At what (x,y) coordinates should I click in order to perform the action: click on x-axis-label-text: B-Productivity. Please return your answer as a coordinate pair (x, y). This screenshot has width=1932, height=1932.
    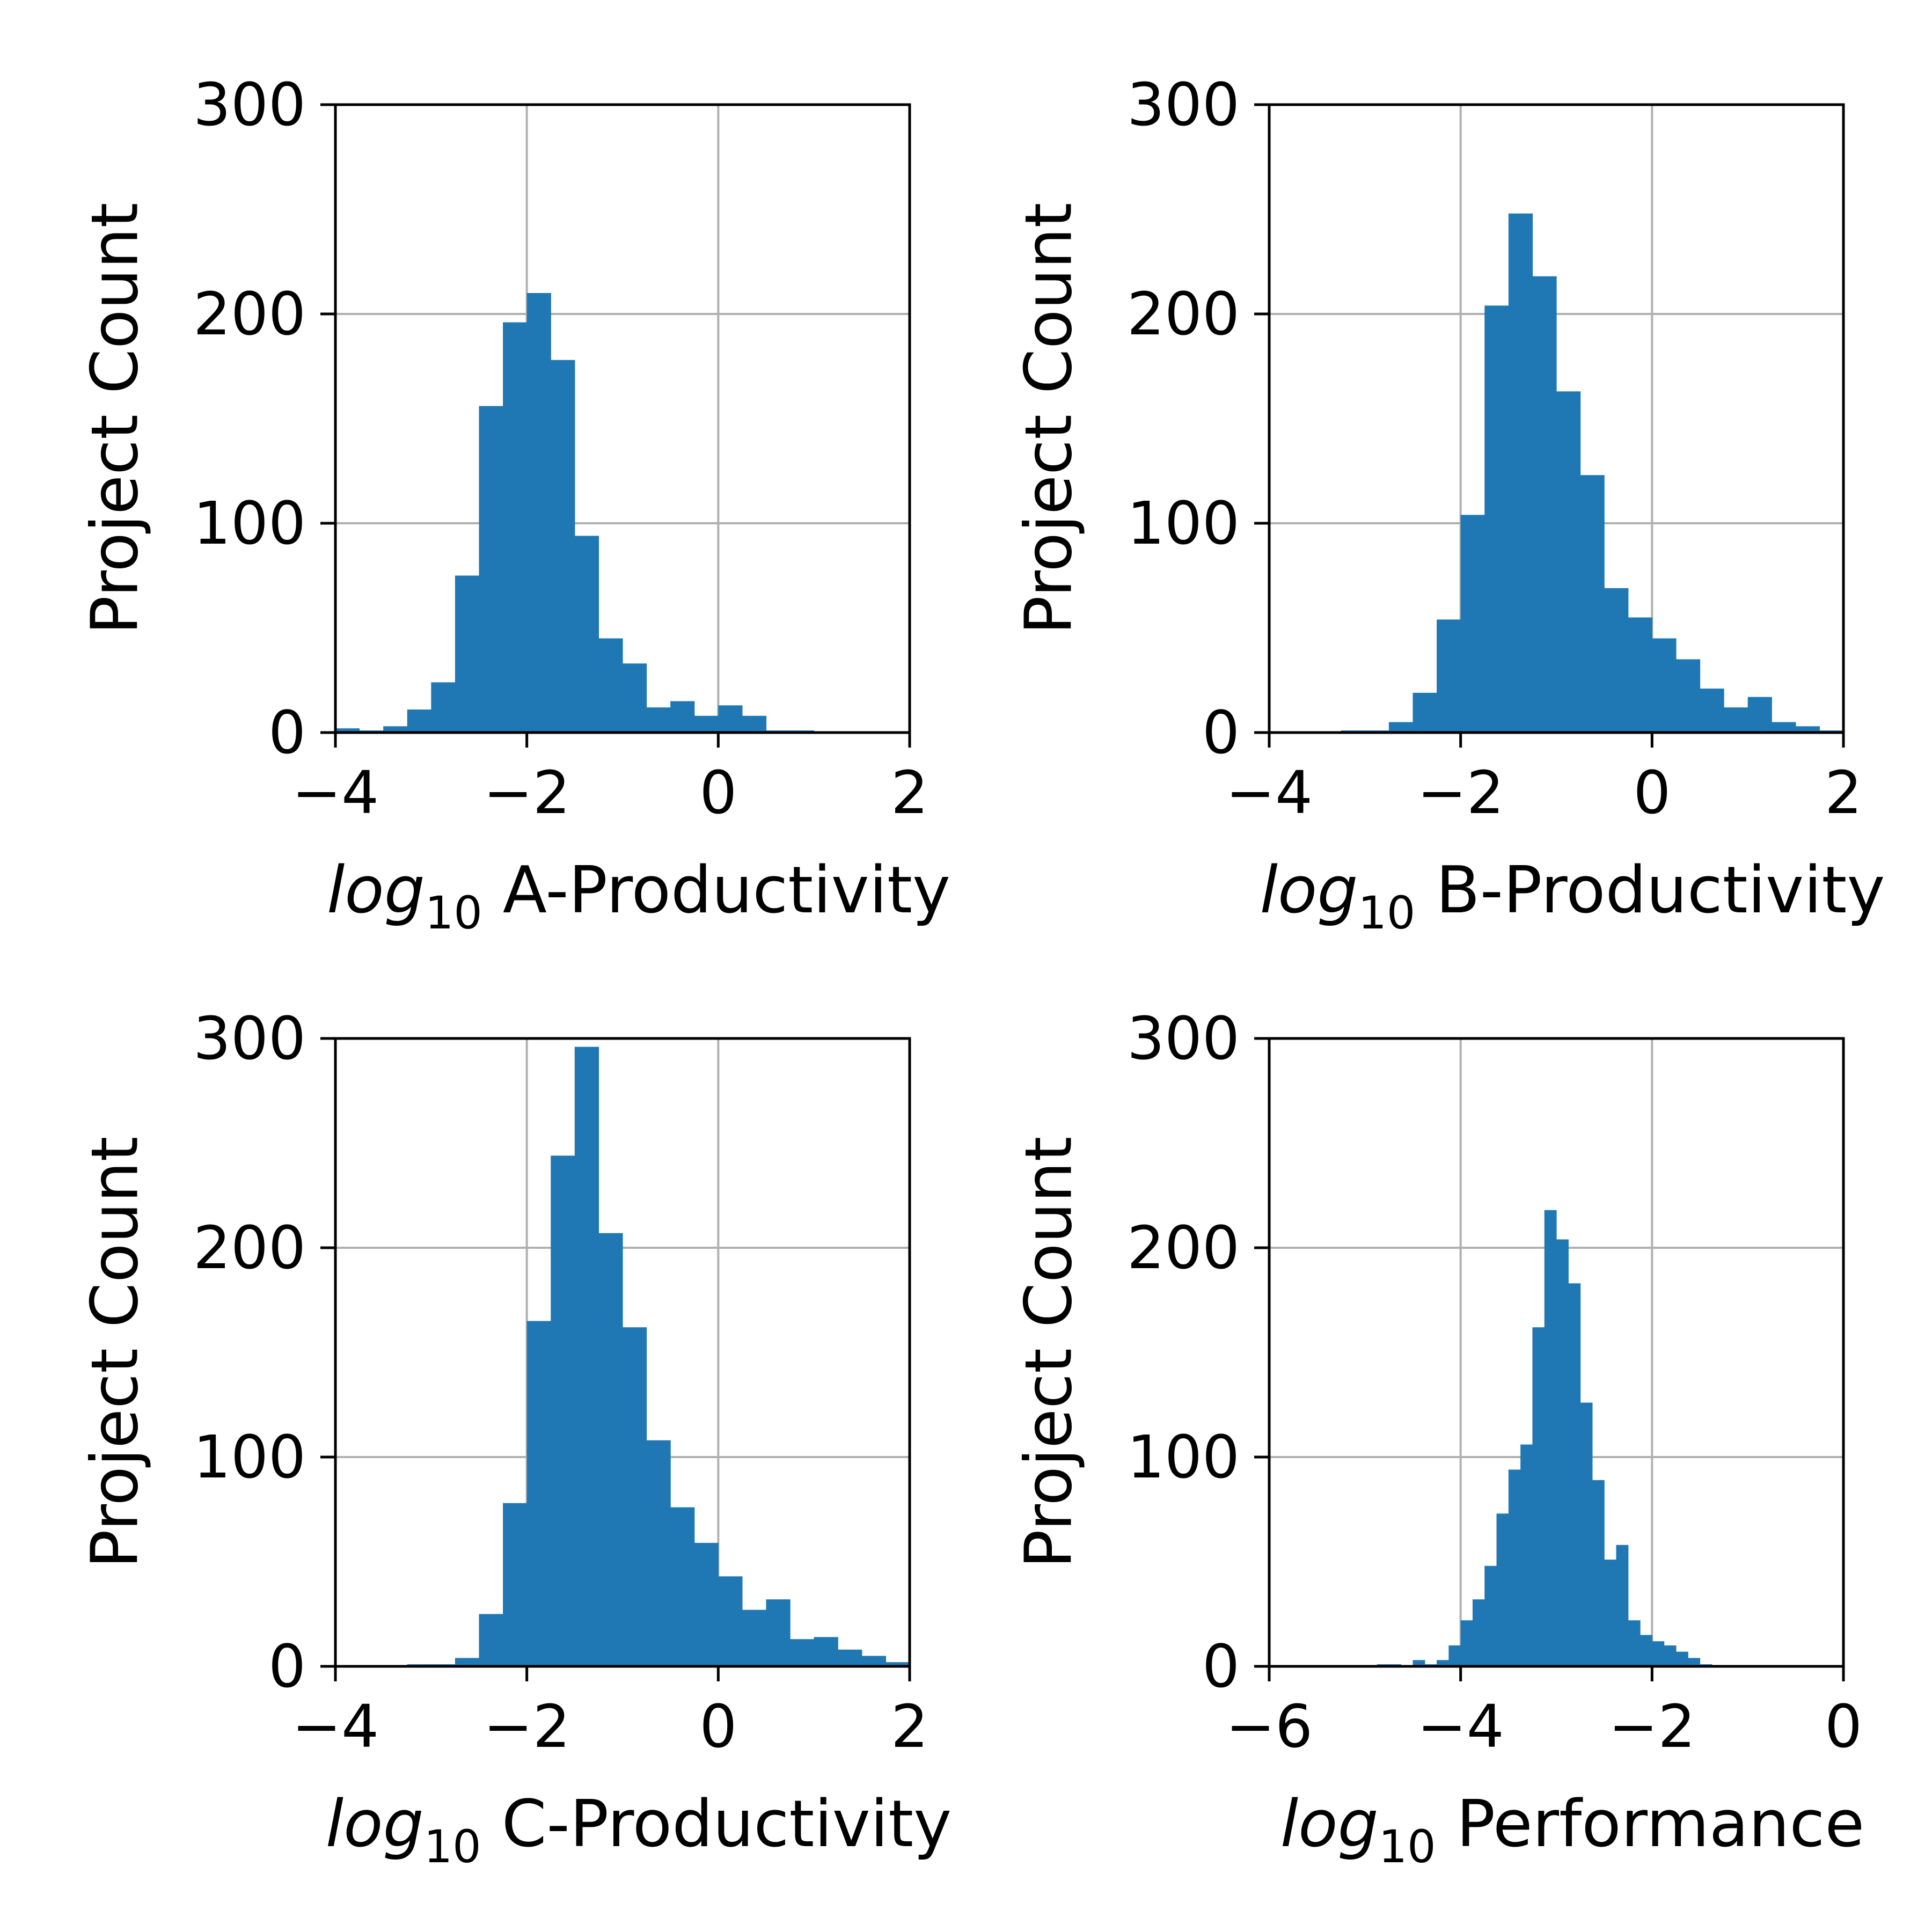
    Looking at the image, I should click on (1650, 890).